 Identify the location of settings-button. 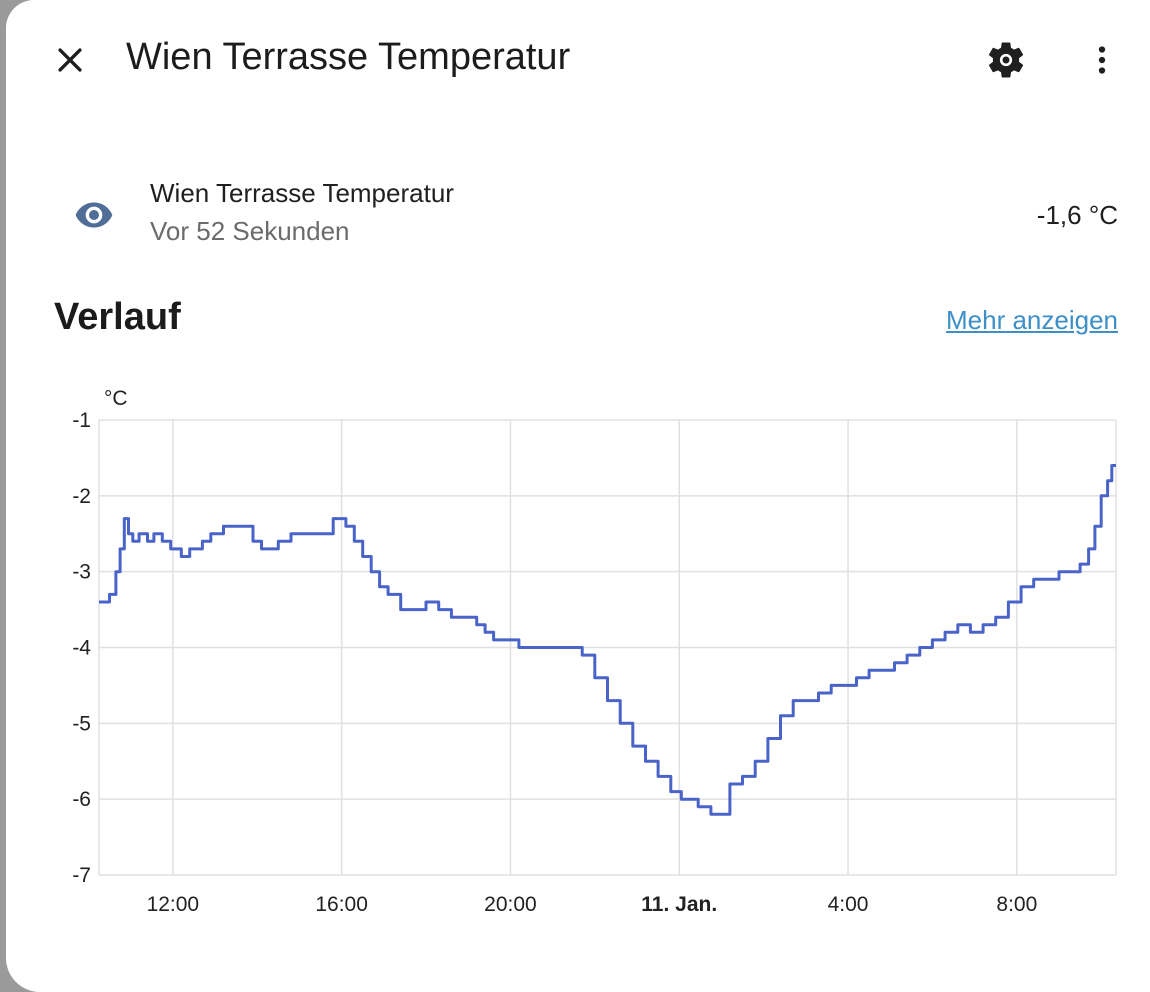
(1006, 60).